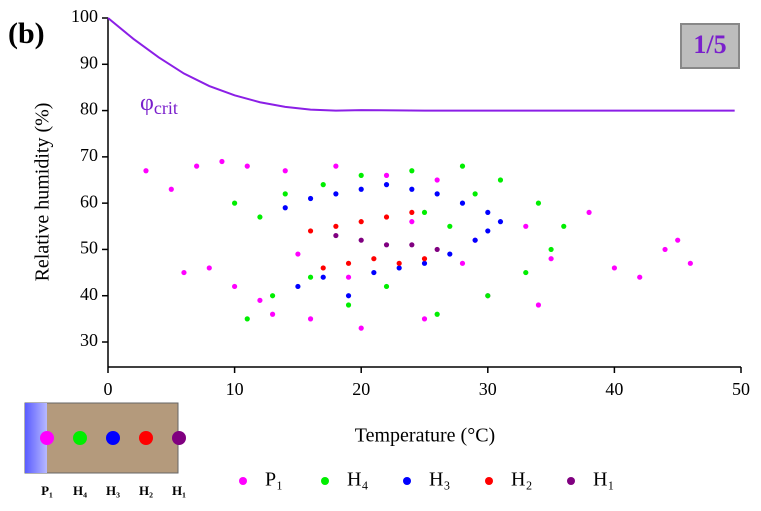 The image size is (761, 511). I want to click on y-tick-label: 70, so click(89, 155).